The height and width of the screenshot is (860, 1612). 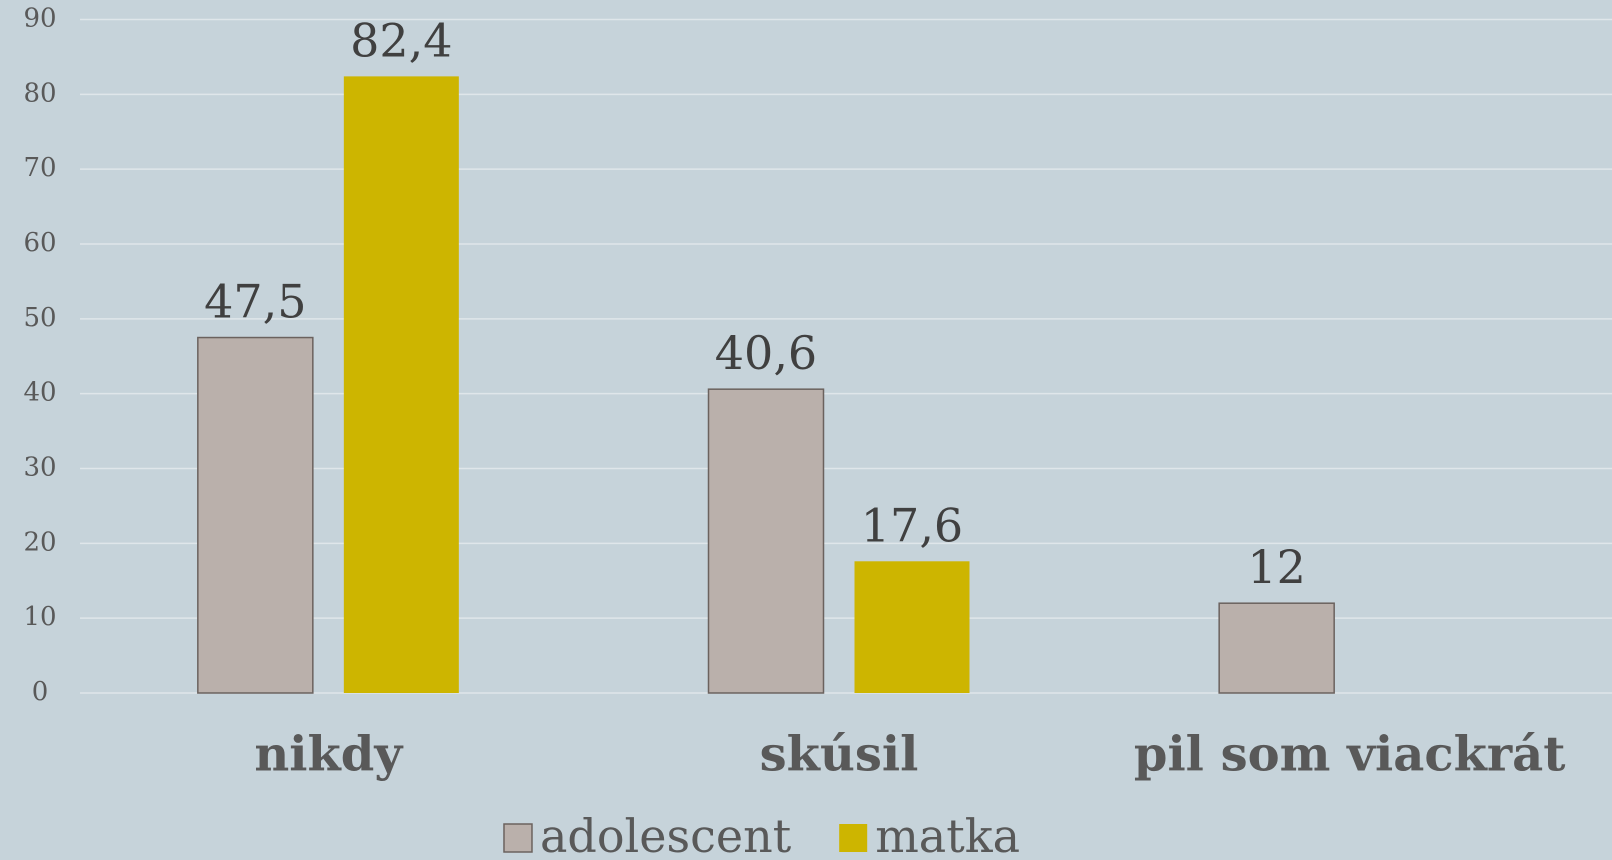 I want to click on y-tick-label: 80, so click(x=39, y=93).